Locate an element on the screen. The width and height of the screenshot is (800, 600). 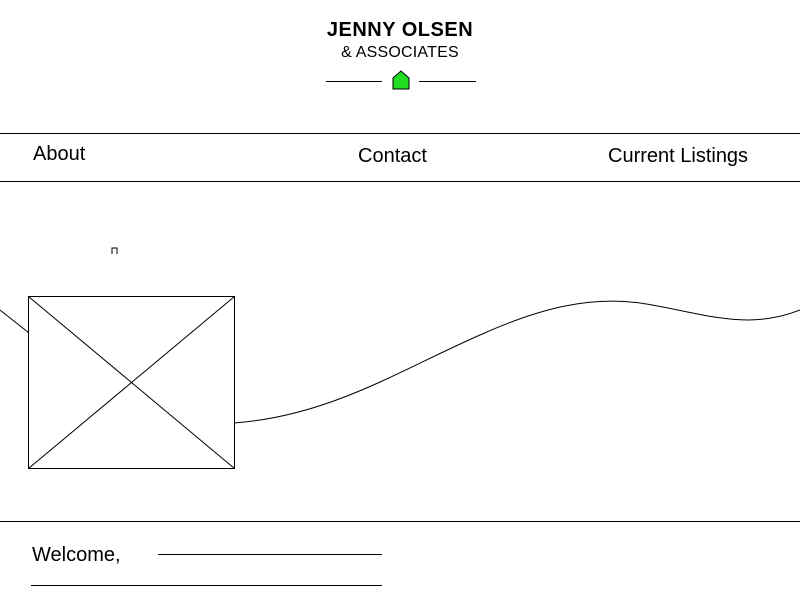
wave-line-right is located at coordinates (516, 362).